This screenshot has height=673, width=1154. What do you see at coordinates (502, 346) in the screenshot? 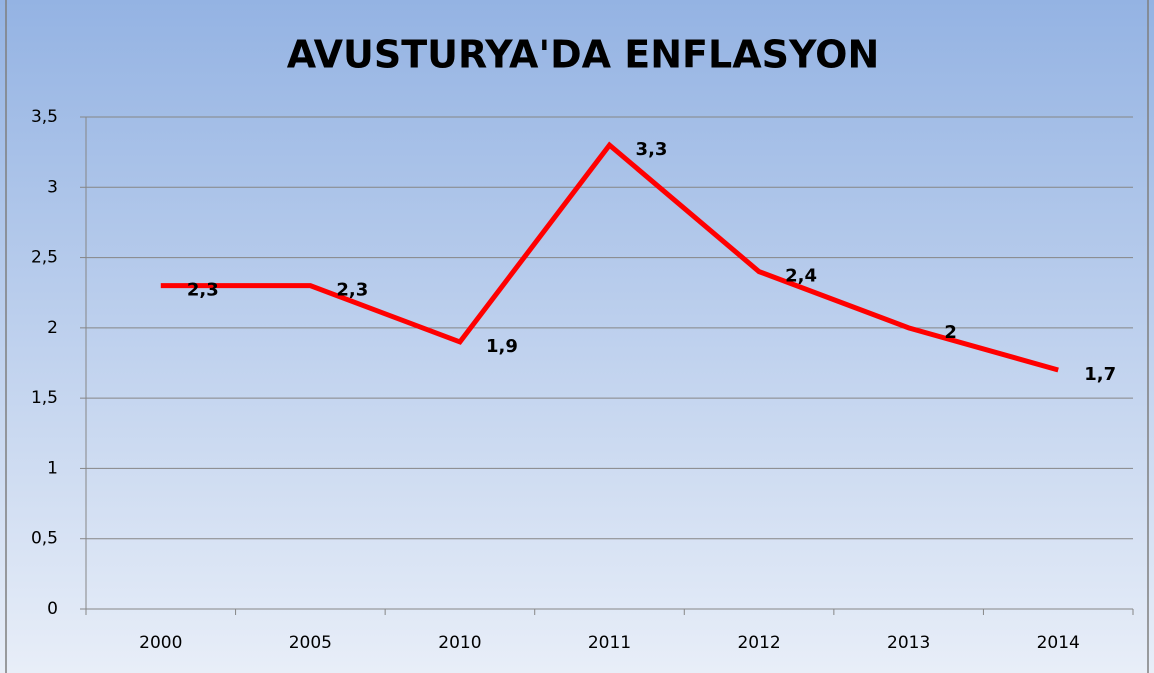
I see `data-label: 1,9` at bounding box center [502, 346].